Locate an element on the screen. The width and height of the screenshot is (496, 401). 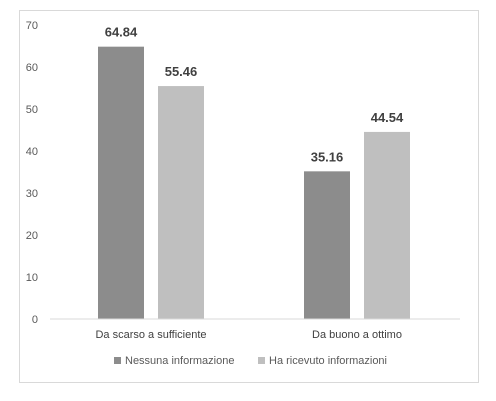
data-label: 55.46 is located at coordinates (181, 71).